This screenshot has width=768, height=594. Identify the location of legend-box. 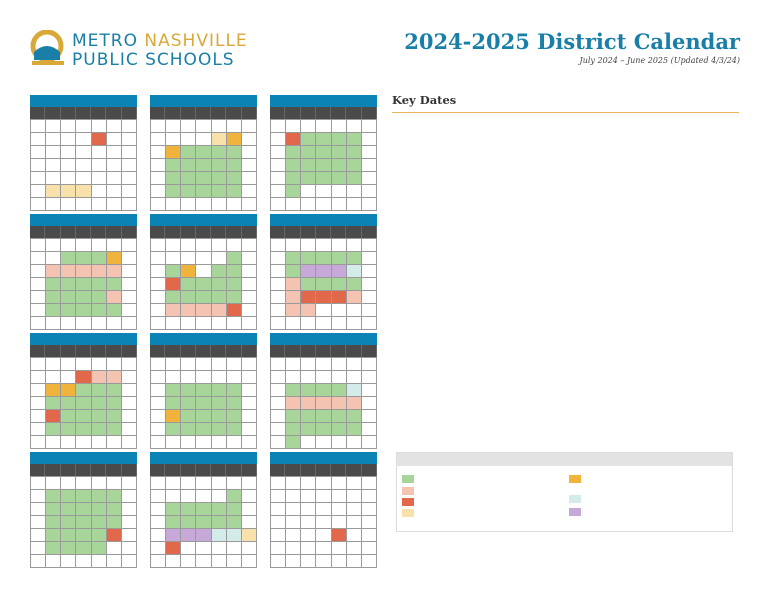
(564, 492).